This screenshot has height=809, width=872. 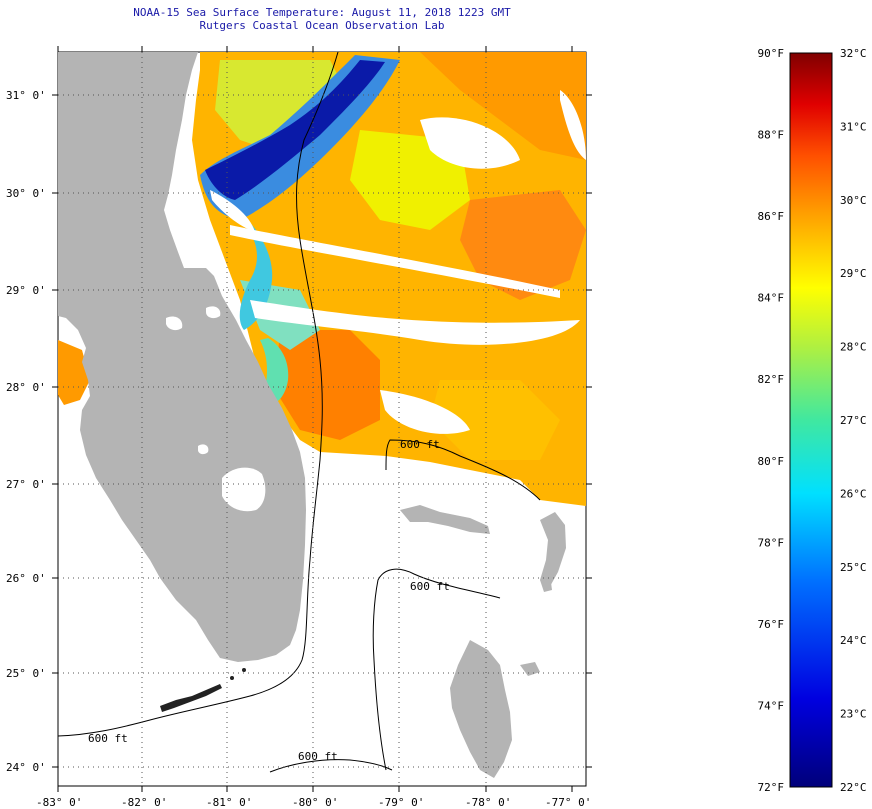 I want to click on lat-label: 24° 0', so click(x=26, y=767).